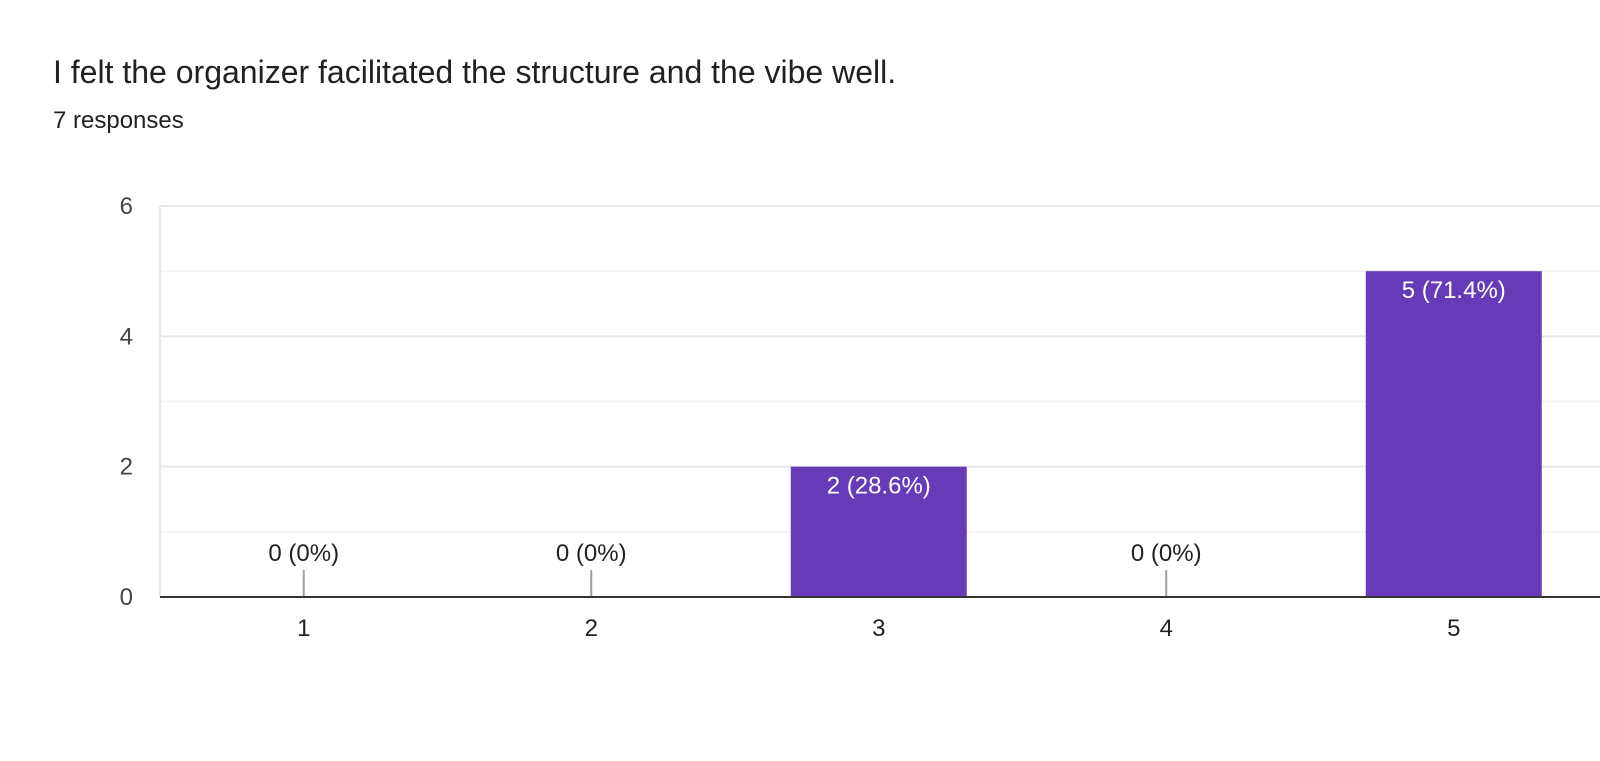 The width and height of the screenshot is (1600, 761). Describe the element at coordinates (1454, 290) in the screenshot. I see `data-label-5: 5 (71.4%)` at that location.